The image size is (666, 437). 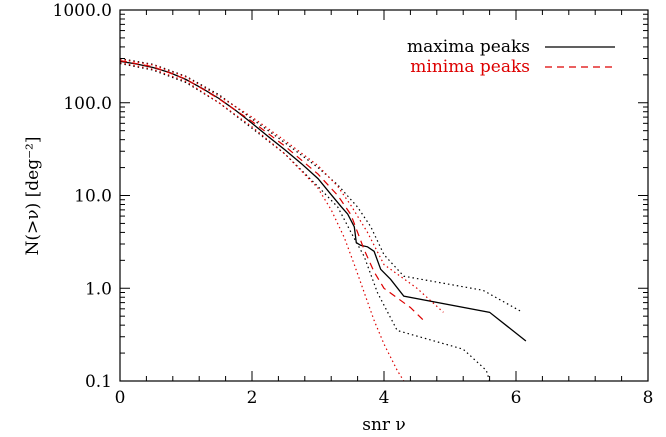 What do you see at coordinates (648, 398) in the screenshot?
I see `x-tick-label: 8` at bounding box center [648, 398].